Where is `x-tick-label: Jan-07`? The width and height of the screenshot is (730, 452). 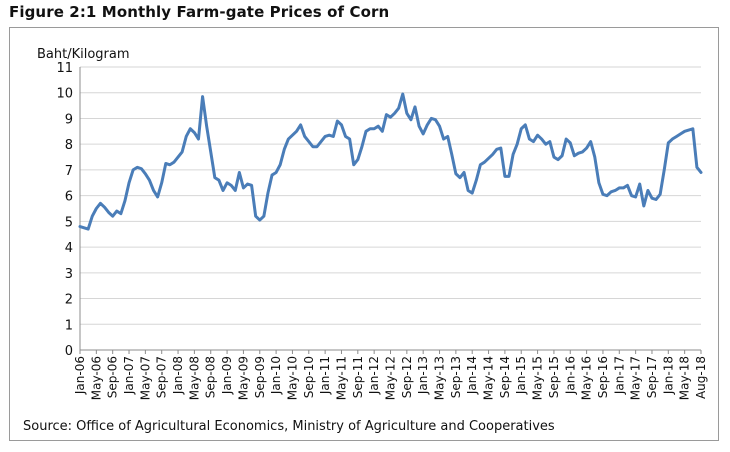 x-tick-label: Jan-07 is located at coordinates (129, 375).